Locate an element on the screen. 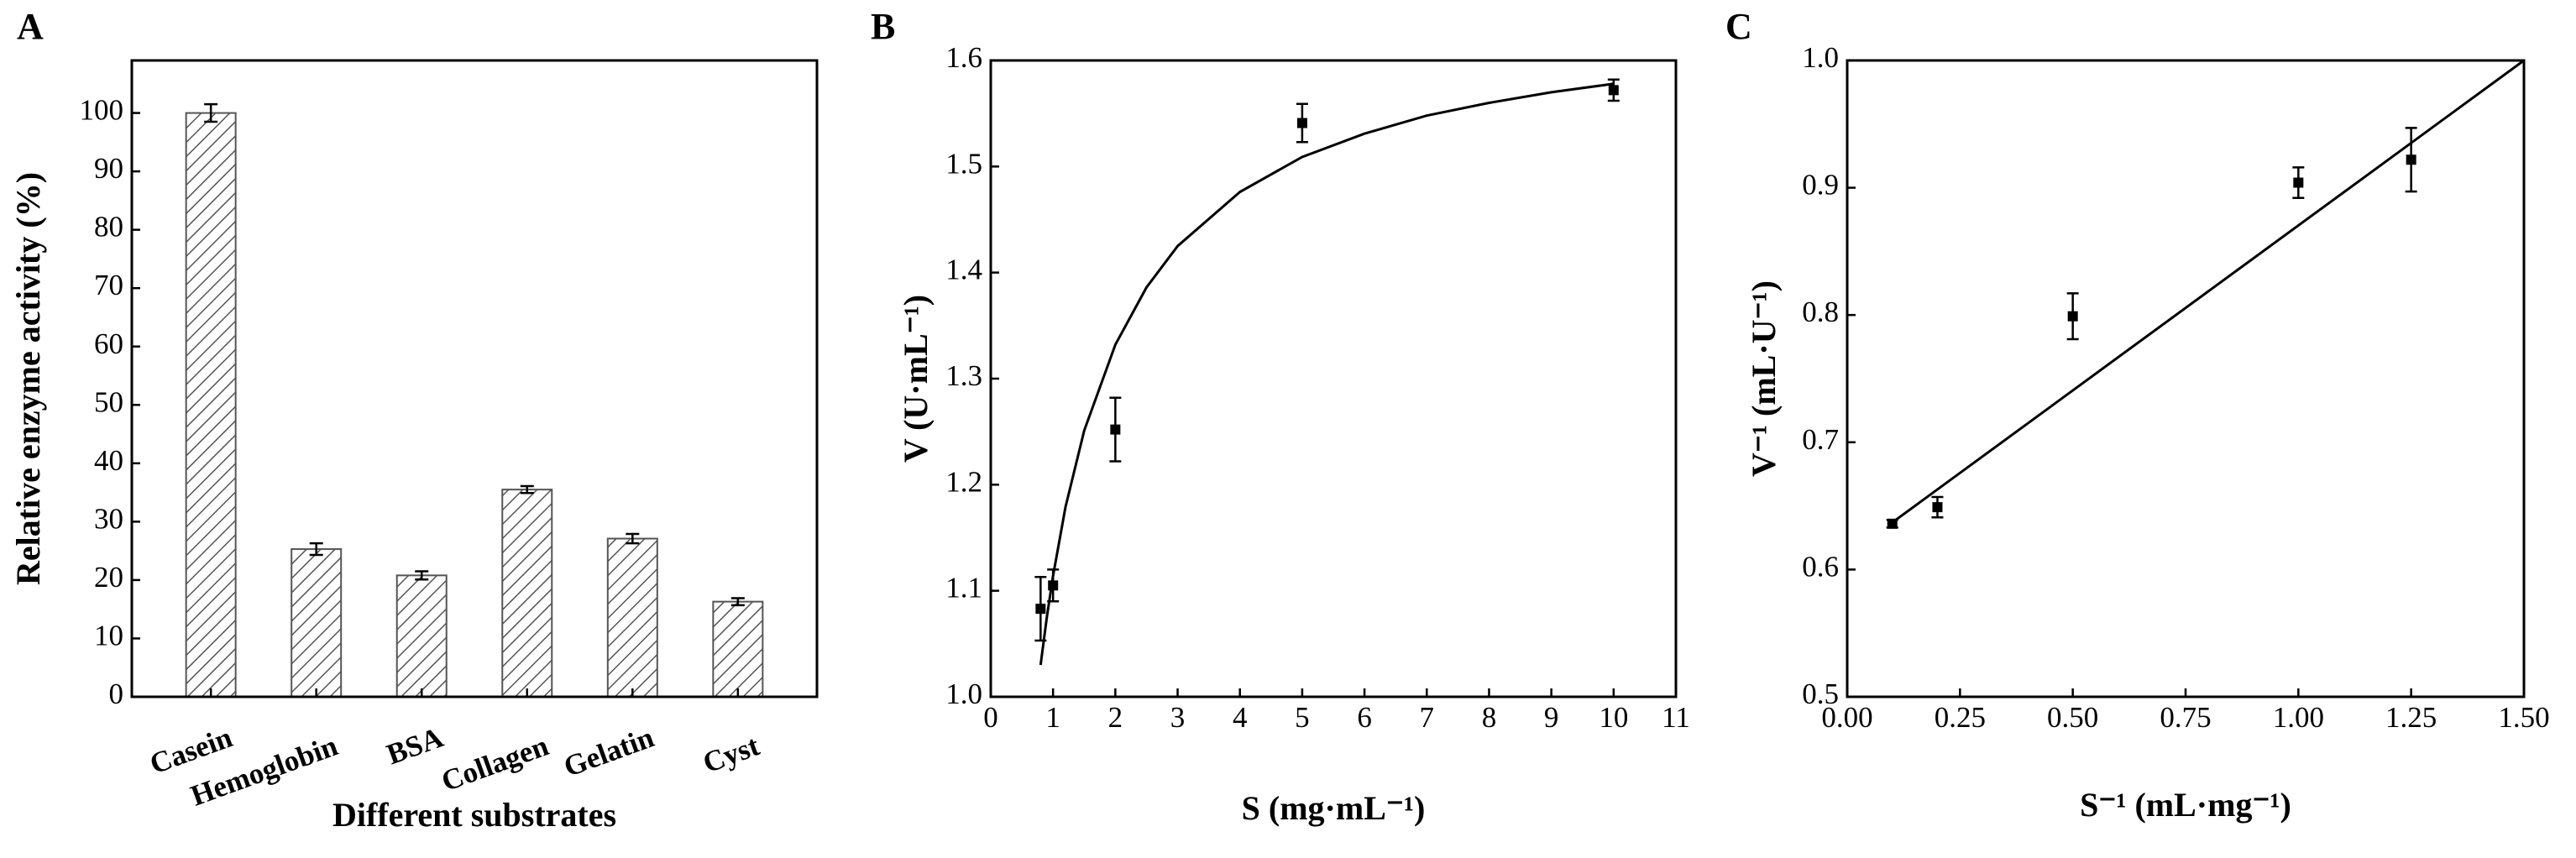 The width and height of the screenshot is (2576, 858). y-tick-label: 0.6 is located at coordinates (1820, 566).